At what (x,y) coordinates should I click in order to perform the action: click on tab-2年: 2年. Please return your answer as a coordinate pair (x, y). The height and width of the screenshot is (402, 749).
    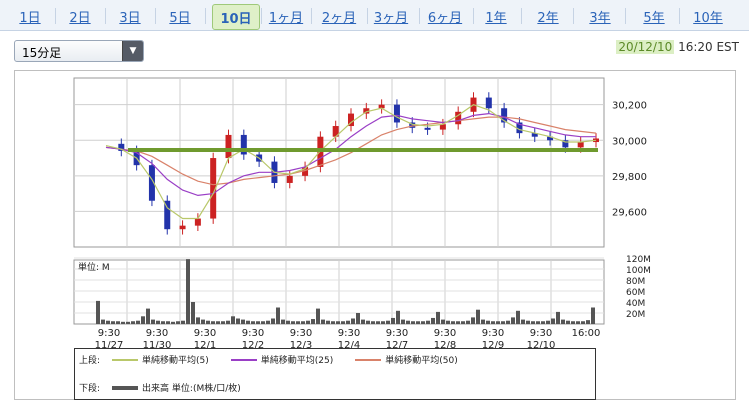
    Looking at the image, I should click on (548, 18).